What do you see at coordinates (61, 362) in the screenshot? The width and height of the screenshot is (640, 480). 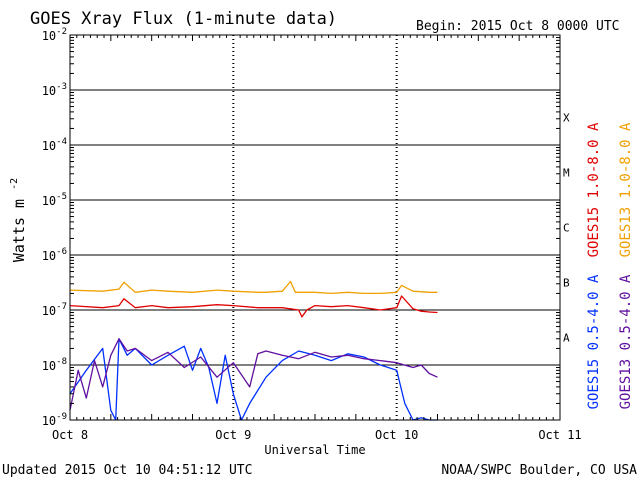 I see `y-tick-exponent: -8` at bounding box center [61, 362].